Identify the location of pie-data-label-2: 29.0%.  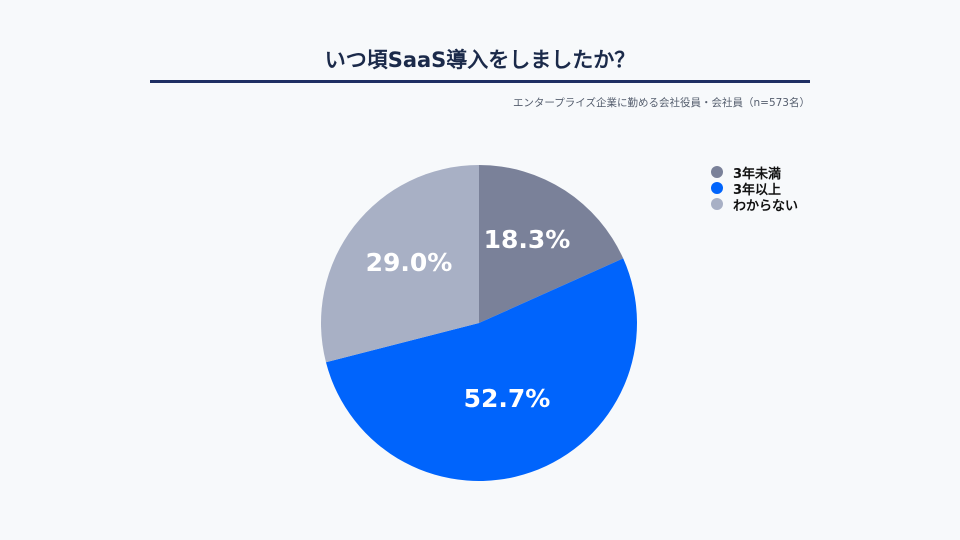
(409, 262).